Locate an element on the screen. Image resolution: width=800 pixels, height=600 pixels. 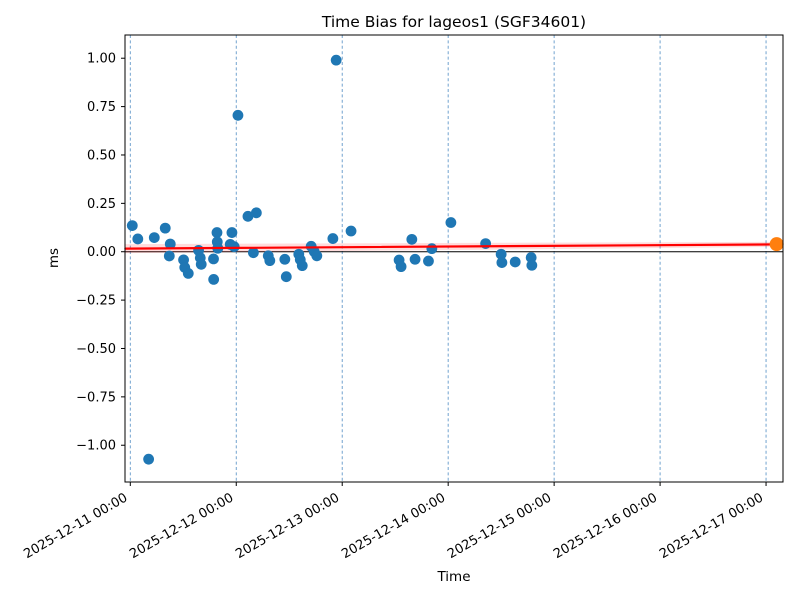
y-tick-label: 0.00 is located at coordinates (101, 252).